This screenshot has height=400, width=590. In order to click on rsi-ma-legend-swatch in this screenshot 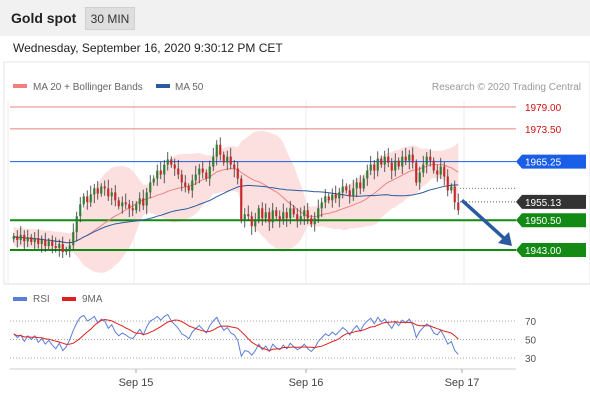, I will do `click(69, 299)`.